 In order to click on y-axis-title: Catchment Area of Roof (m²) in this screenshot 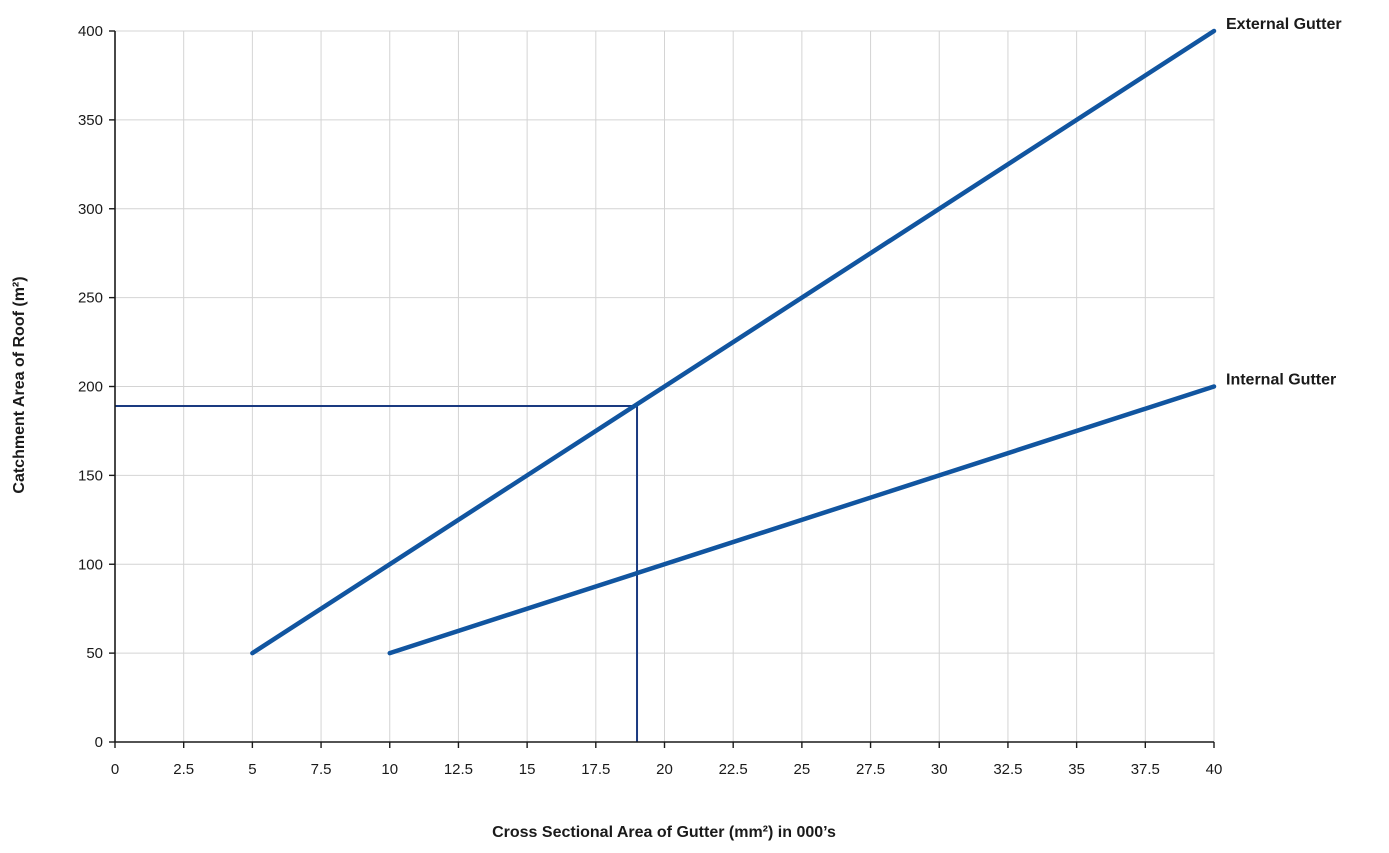, I will do `click(19, 384)`.